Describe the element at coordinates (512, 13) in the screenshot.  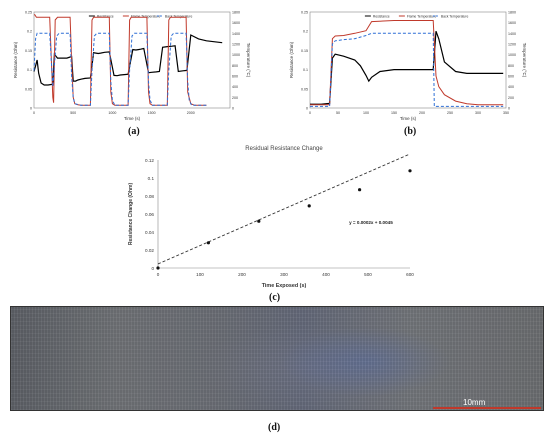
I see `chart-b-y2tick-label: 1800` at that location.